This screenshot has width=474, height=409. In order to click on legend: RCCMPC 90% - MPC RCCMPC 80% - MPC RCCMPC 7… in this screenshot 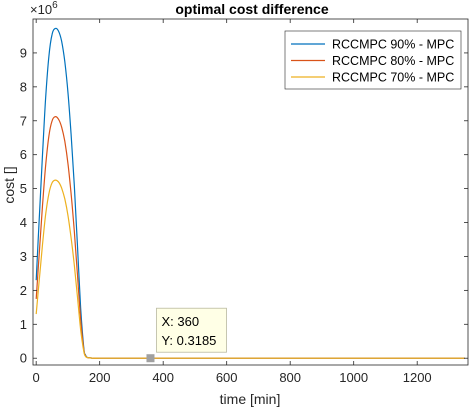, I will do `click(373, 60)`.